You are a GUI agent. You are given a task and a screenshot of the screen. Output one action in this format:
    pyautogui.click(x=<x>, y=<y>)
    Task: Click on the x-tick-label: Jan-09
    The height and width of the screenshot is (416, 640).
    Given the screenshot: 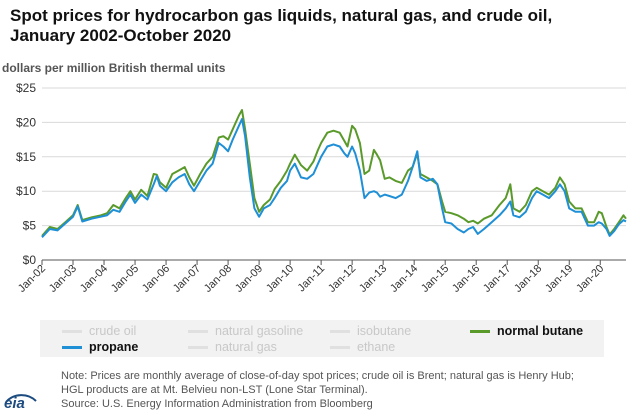 What is the action you would take?
    pyautogui.click(x=249, y=279)
    